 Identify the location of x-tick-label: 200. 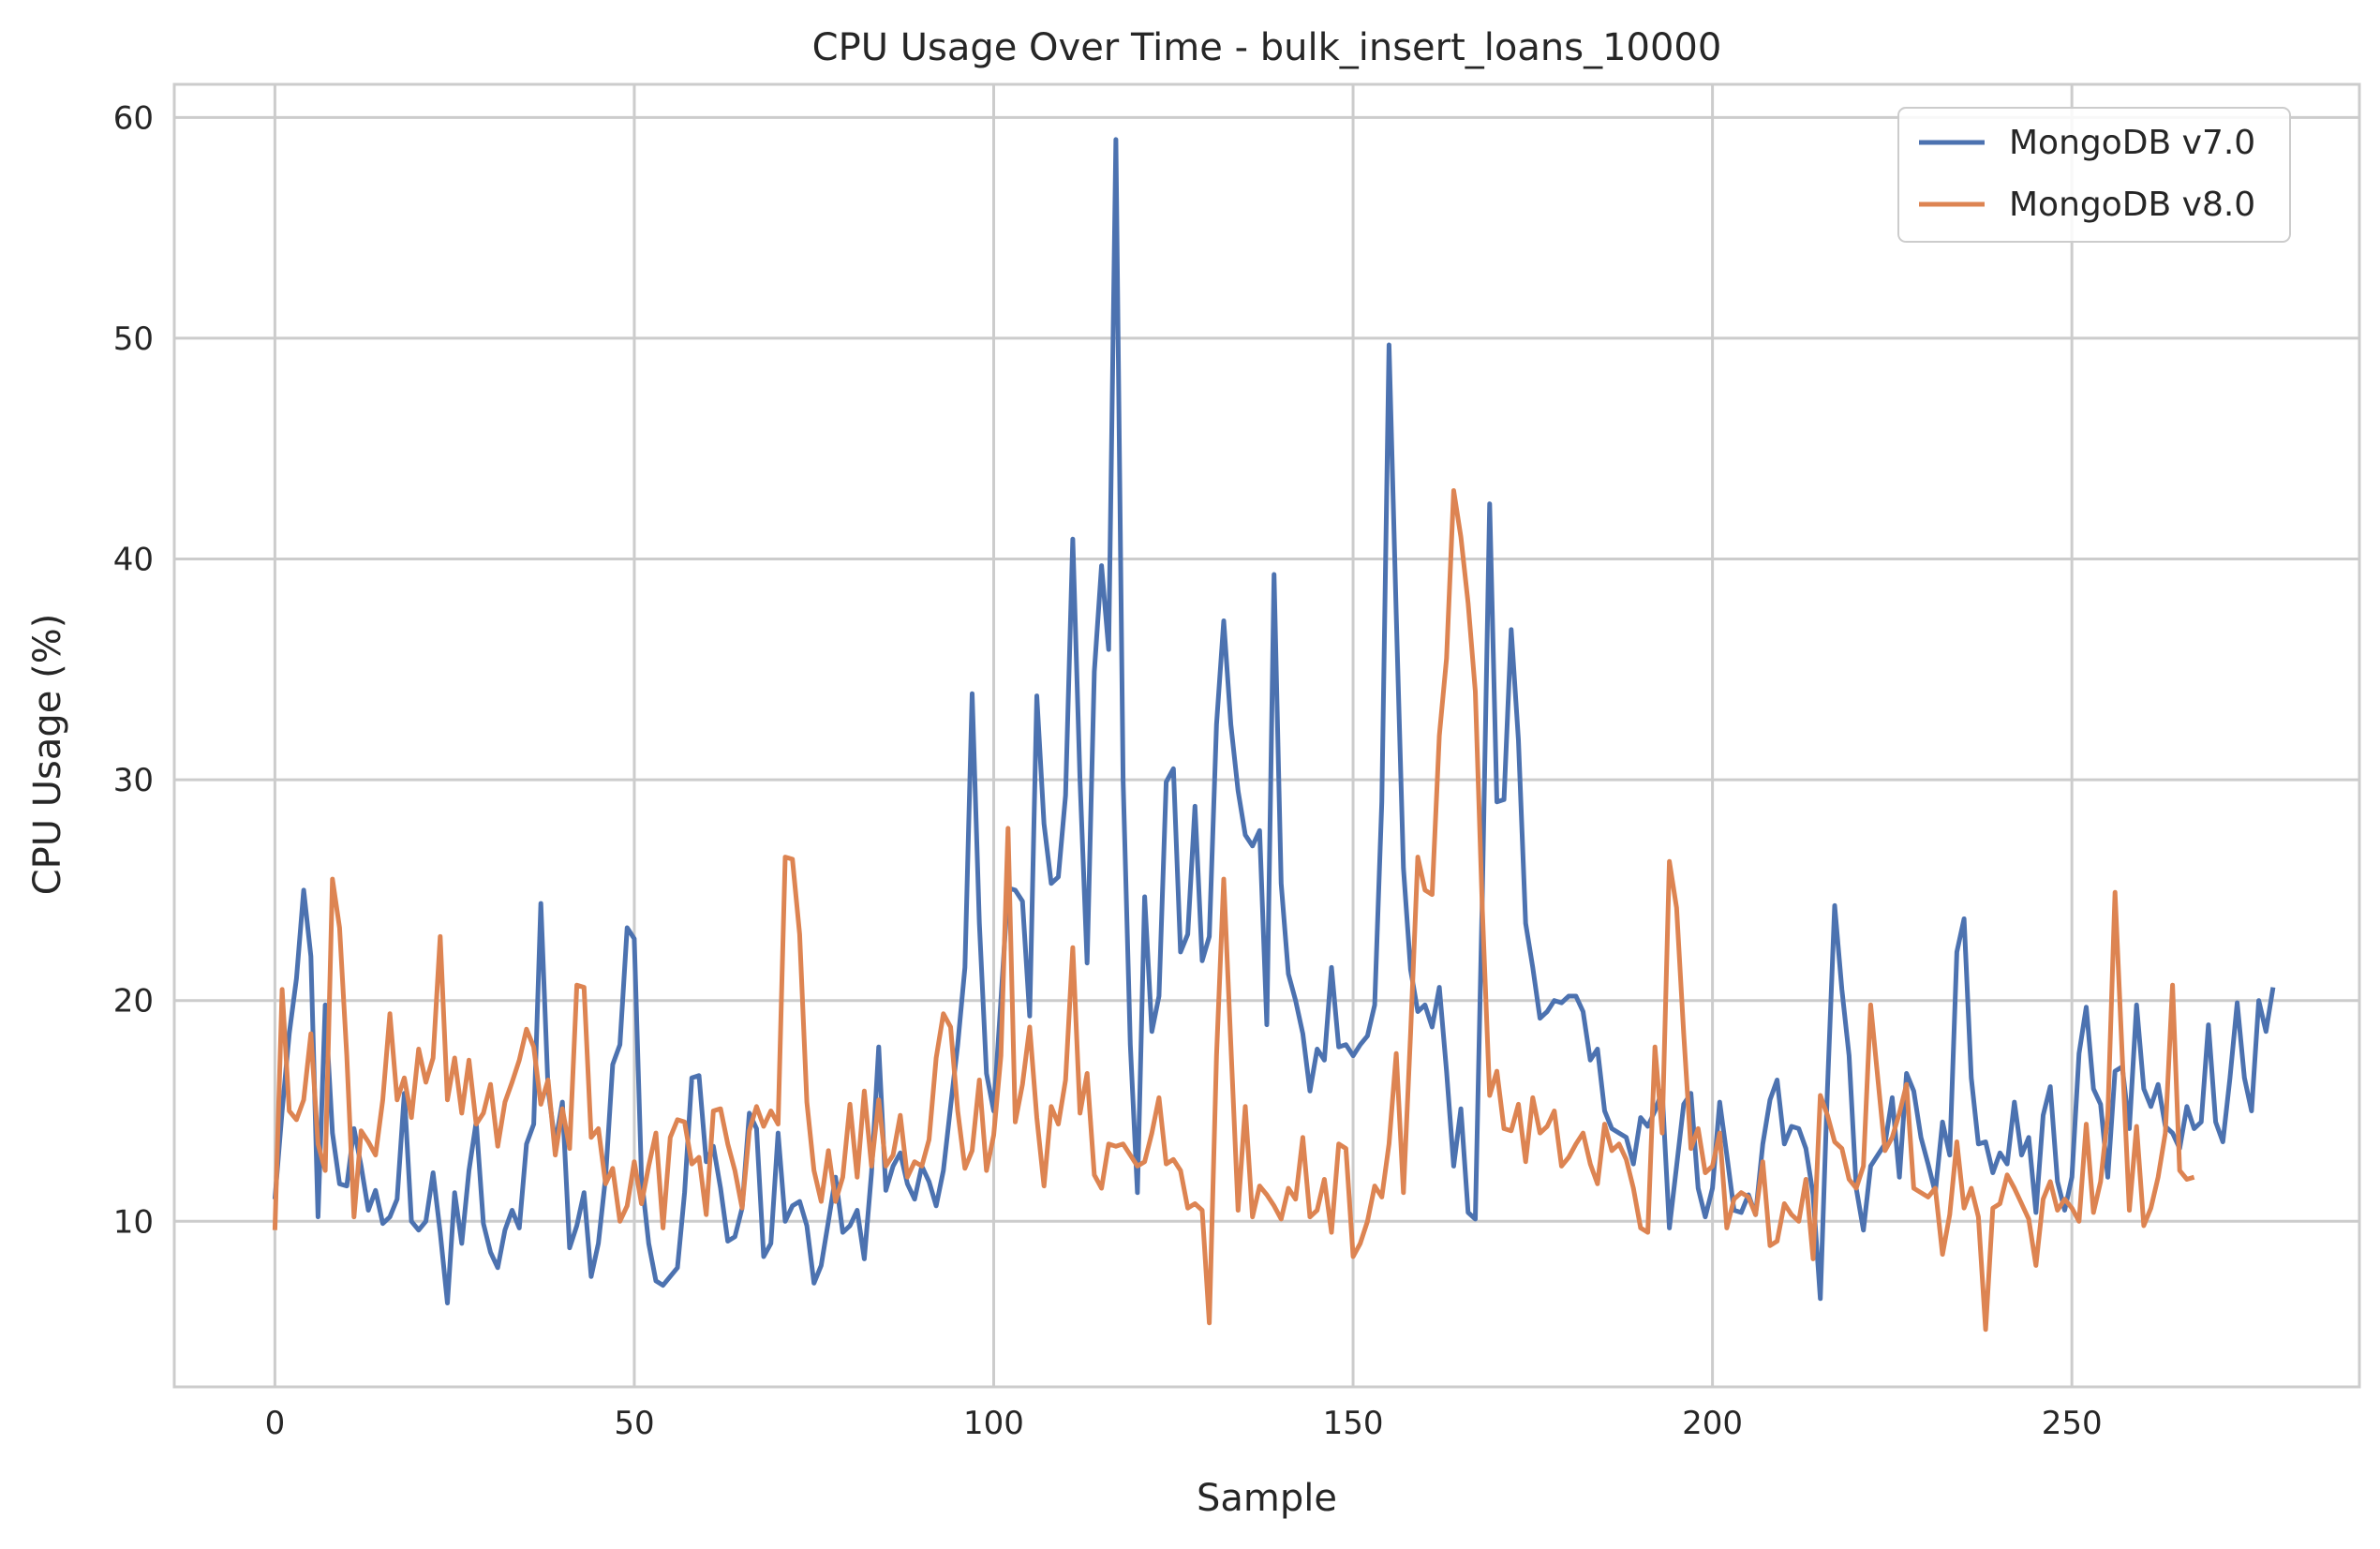
(1712, 1423).